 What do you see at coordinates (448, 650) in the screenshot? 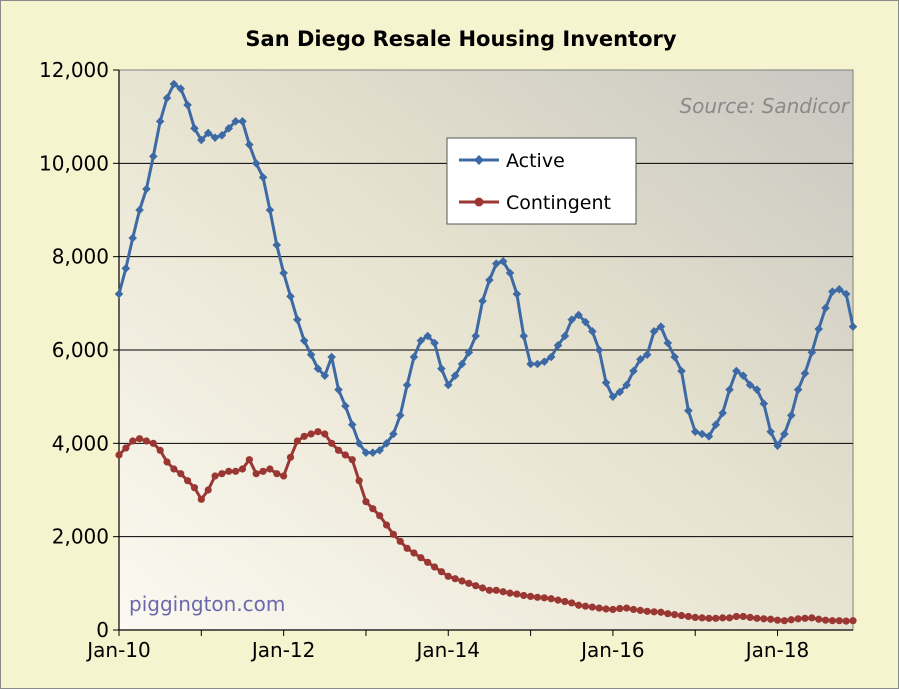
I see `x-tick-label: Jan-14` at bounding box center [448, 650].